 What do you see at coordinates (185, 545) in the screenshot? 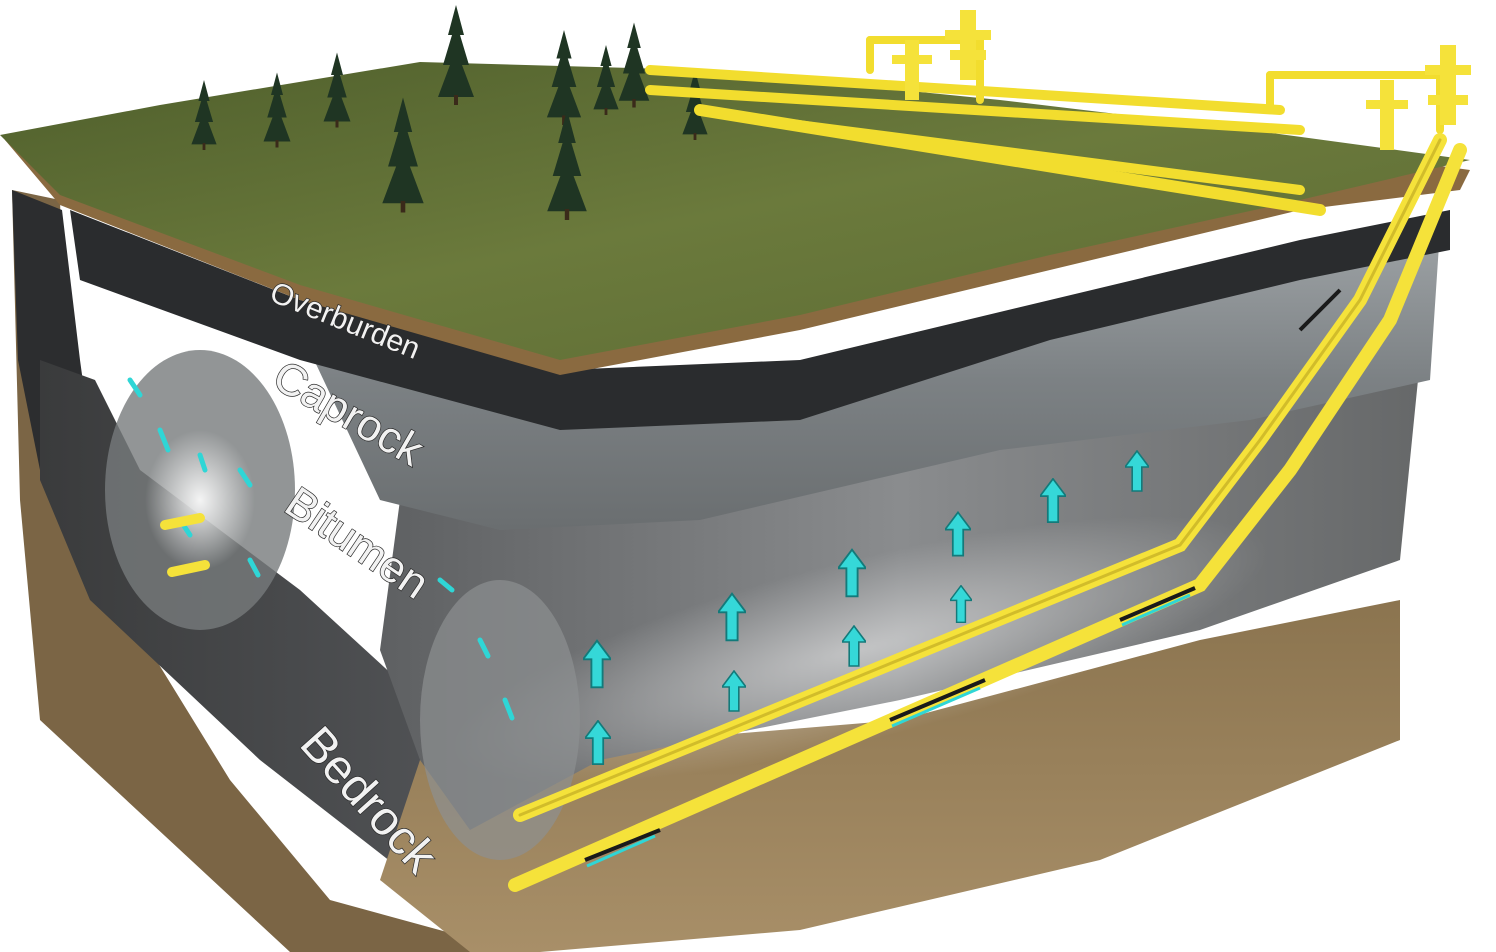
I see `end-view-pipes` at bounding box center [185, 545].